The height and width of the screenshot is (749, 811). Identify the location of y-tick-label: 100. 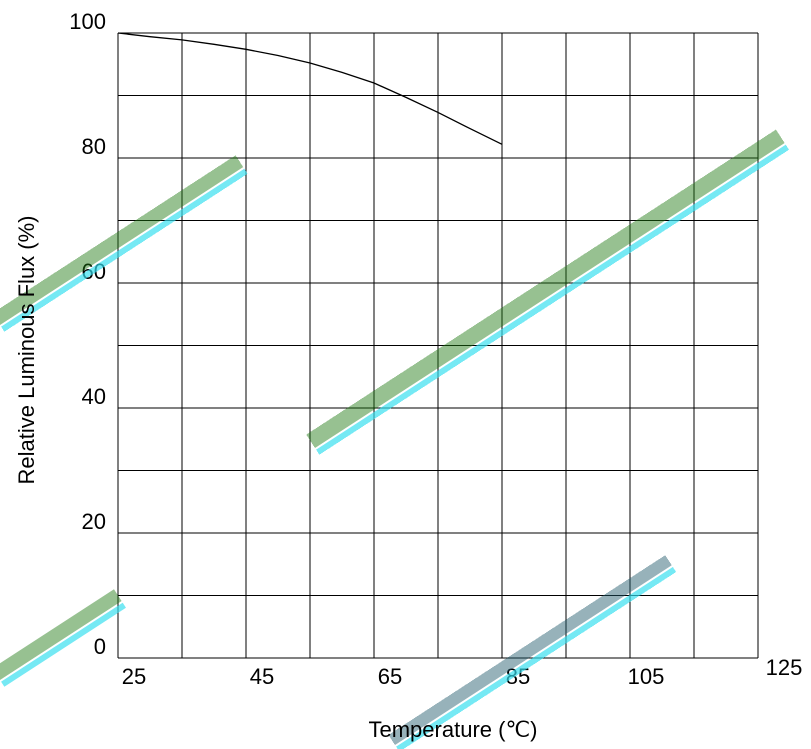
(87, 21).